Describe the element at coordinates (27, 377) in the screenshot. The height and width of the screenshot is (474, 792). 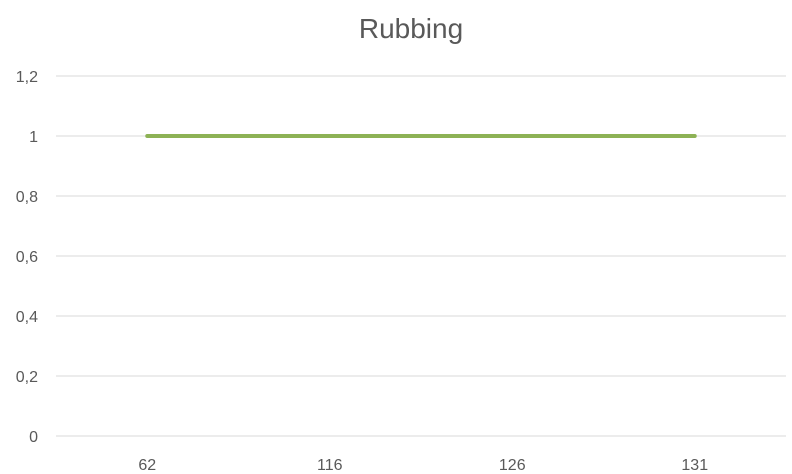
I see `y-tick-label: 0,2` at that location.